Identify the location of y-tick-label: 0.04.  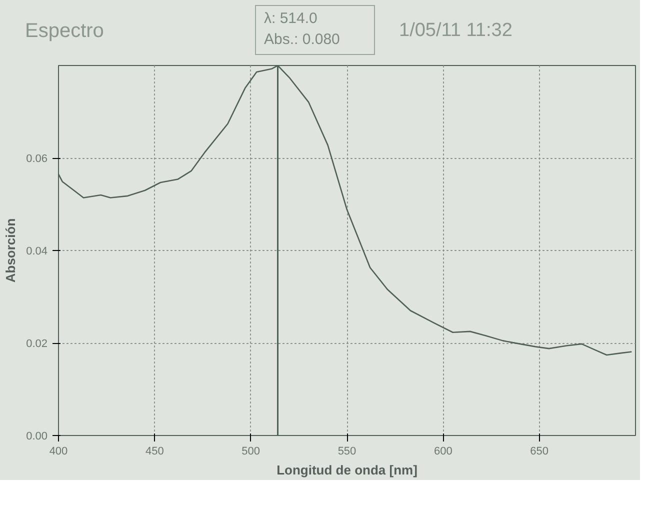
(37, 252).